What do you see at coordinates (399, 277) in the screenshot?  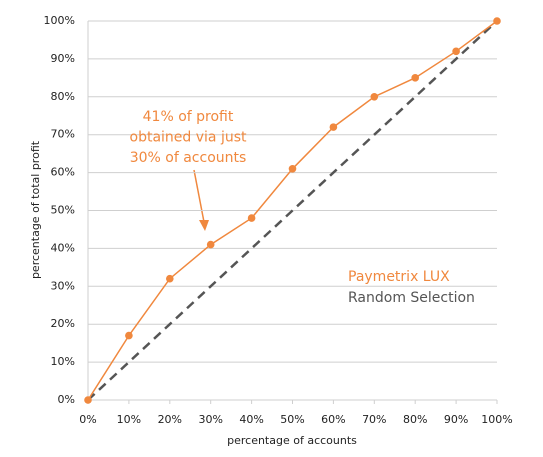 I see `legend-entry: Paymetrix LUX` at bounding box center [399, 277].